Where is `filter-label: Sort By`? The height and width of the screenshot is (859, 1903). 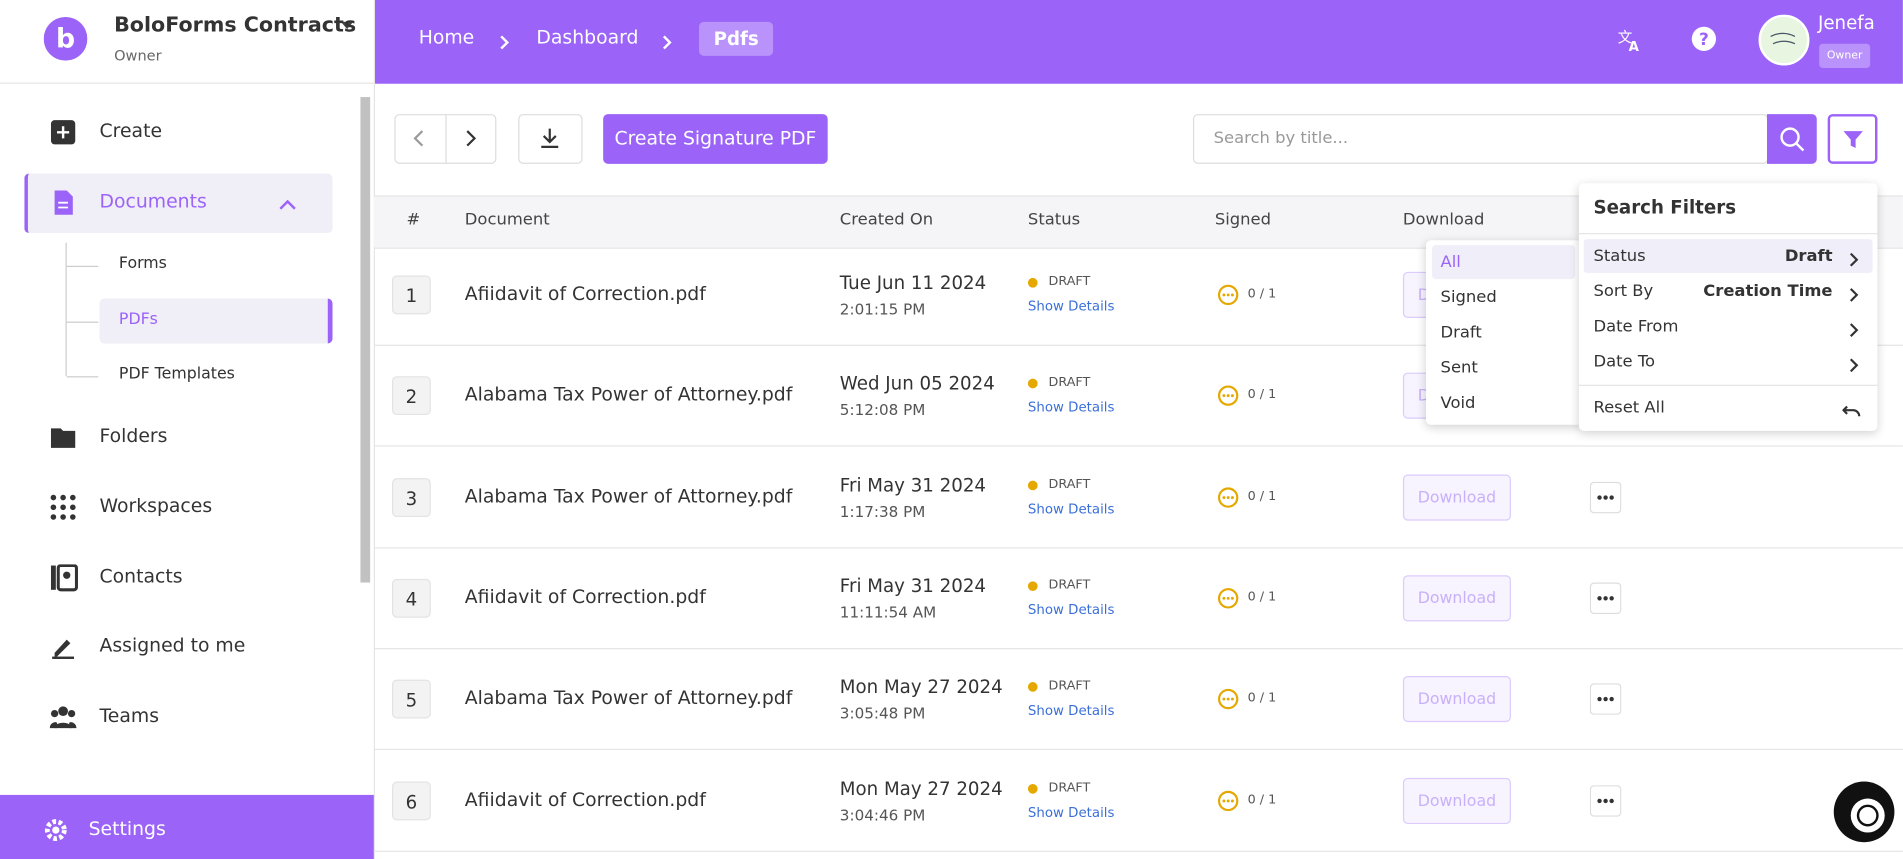 filter-label: Sort By is located at coordinates (1623, 291).